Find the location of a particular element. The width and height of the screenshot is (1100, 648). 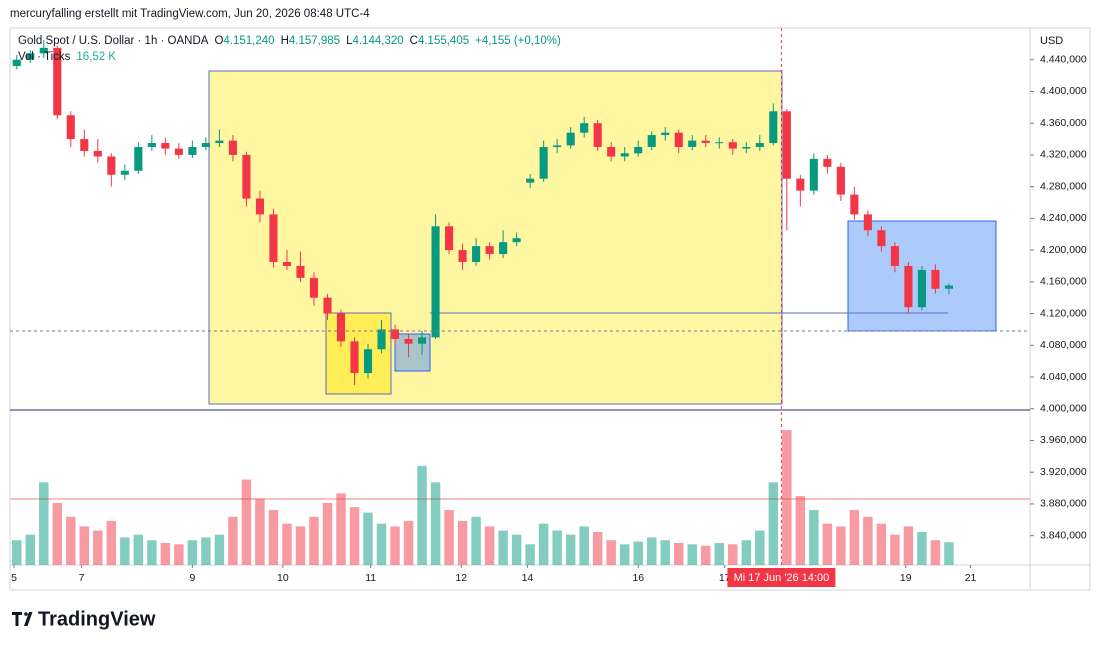

logo-dot is located at coordinates (26, 614).